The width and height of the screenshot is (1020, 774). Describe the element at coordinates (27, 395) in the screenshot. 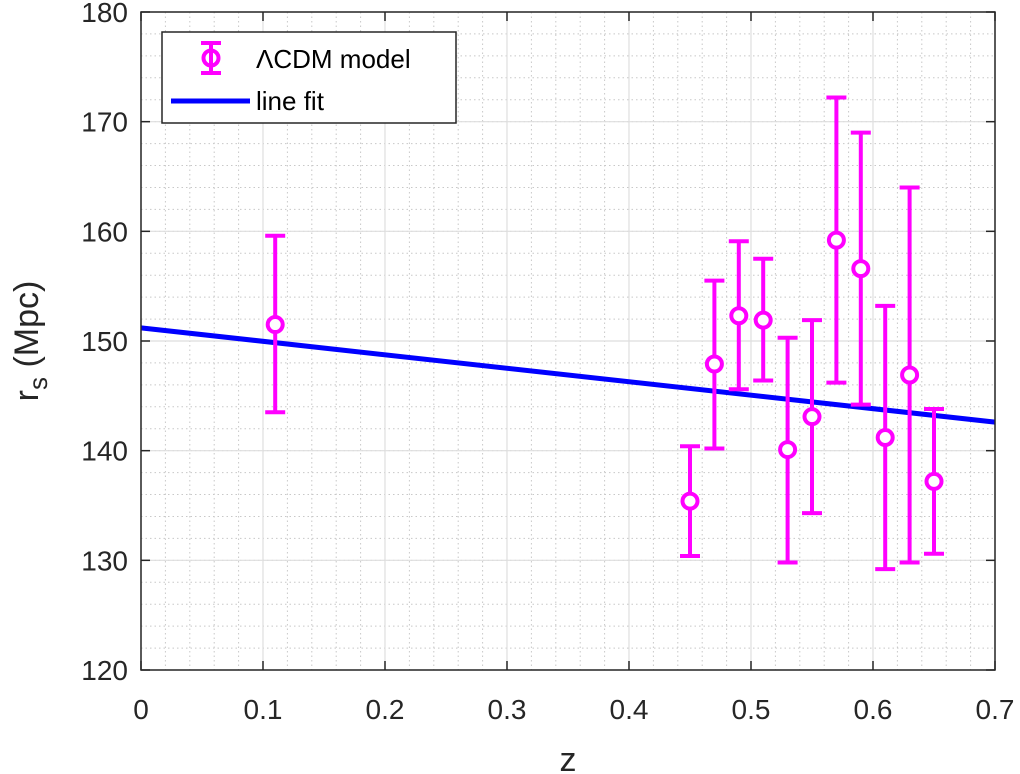

I see `y-axis-label-main: r` at that location.